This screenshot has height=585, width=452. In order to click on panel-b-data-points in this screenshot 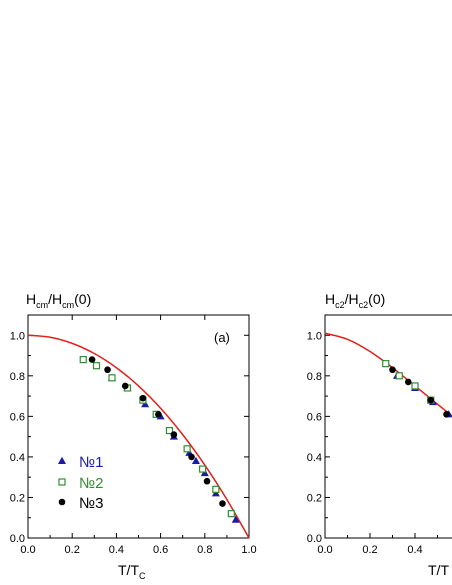, I will do `click(417, 389)`.